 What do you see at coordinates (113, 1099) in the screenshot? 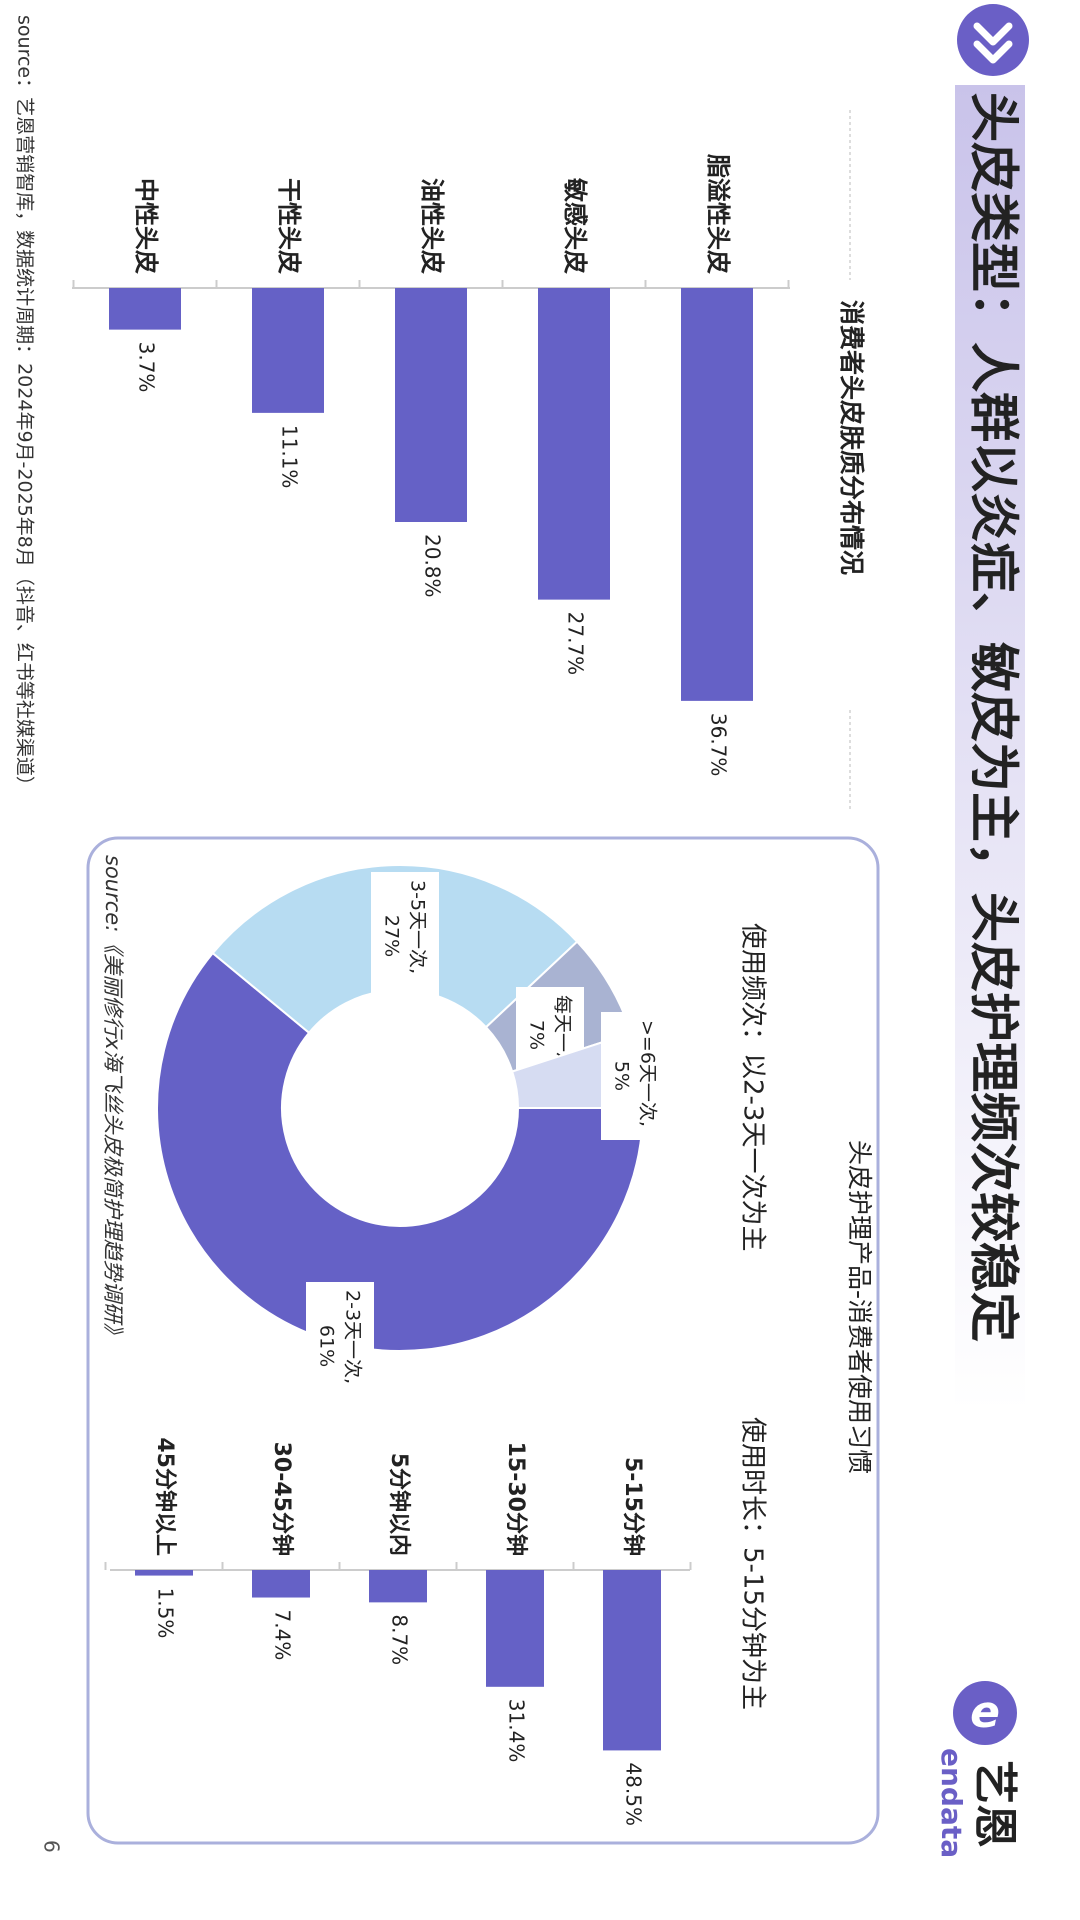
I see `source-right: source:《美丽修行x海飞丝头皮极简护理趋势调研》` at bounding box center [113, 1099].